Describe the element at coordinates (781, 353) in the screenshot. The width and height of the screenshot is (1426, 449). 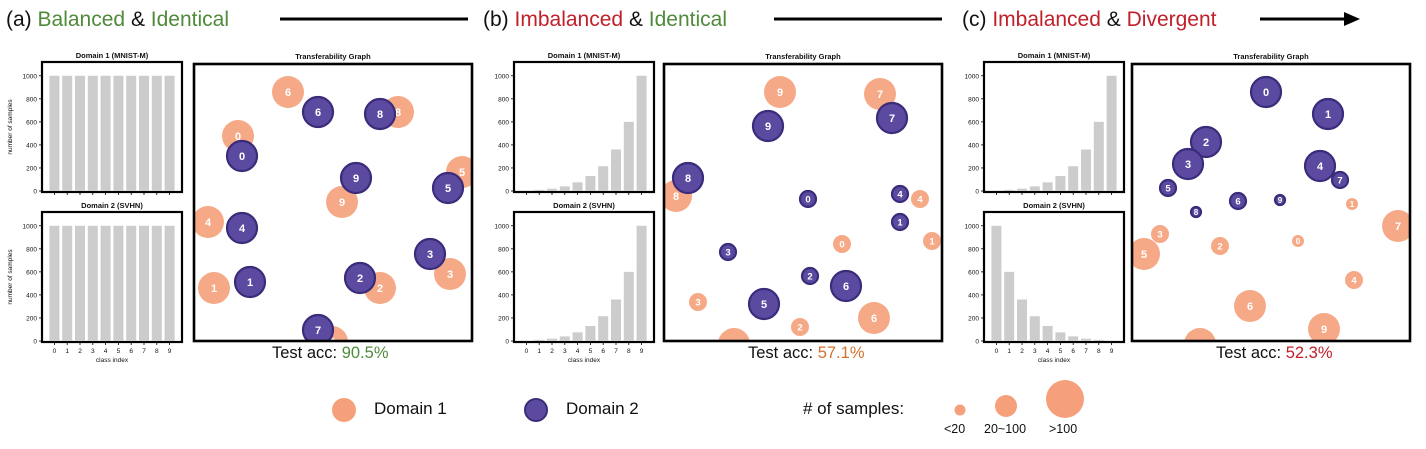
I see `panel-b-acc-label: Test acc:` at that location.